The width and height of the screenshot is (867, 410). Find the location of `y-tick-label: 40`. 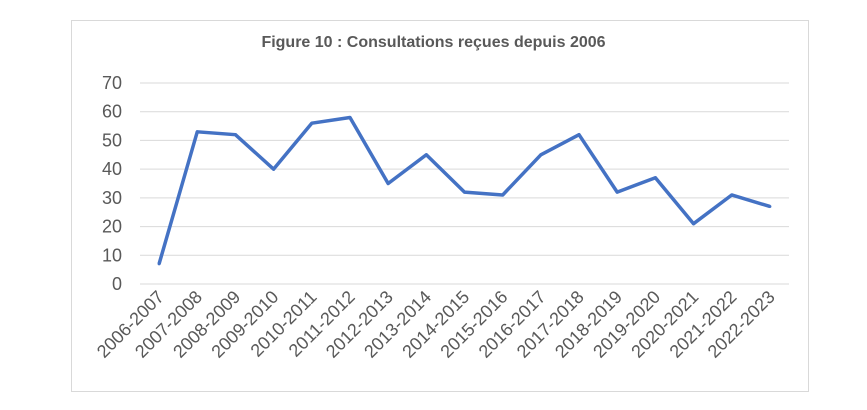

y-tick-label: 40 is located at coordinates (112, 169).